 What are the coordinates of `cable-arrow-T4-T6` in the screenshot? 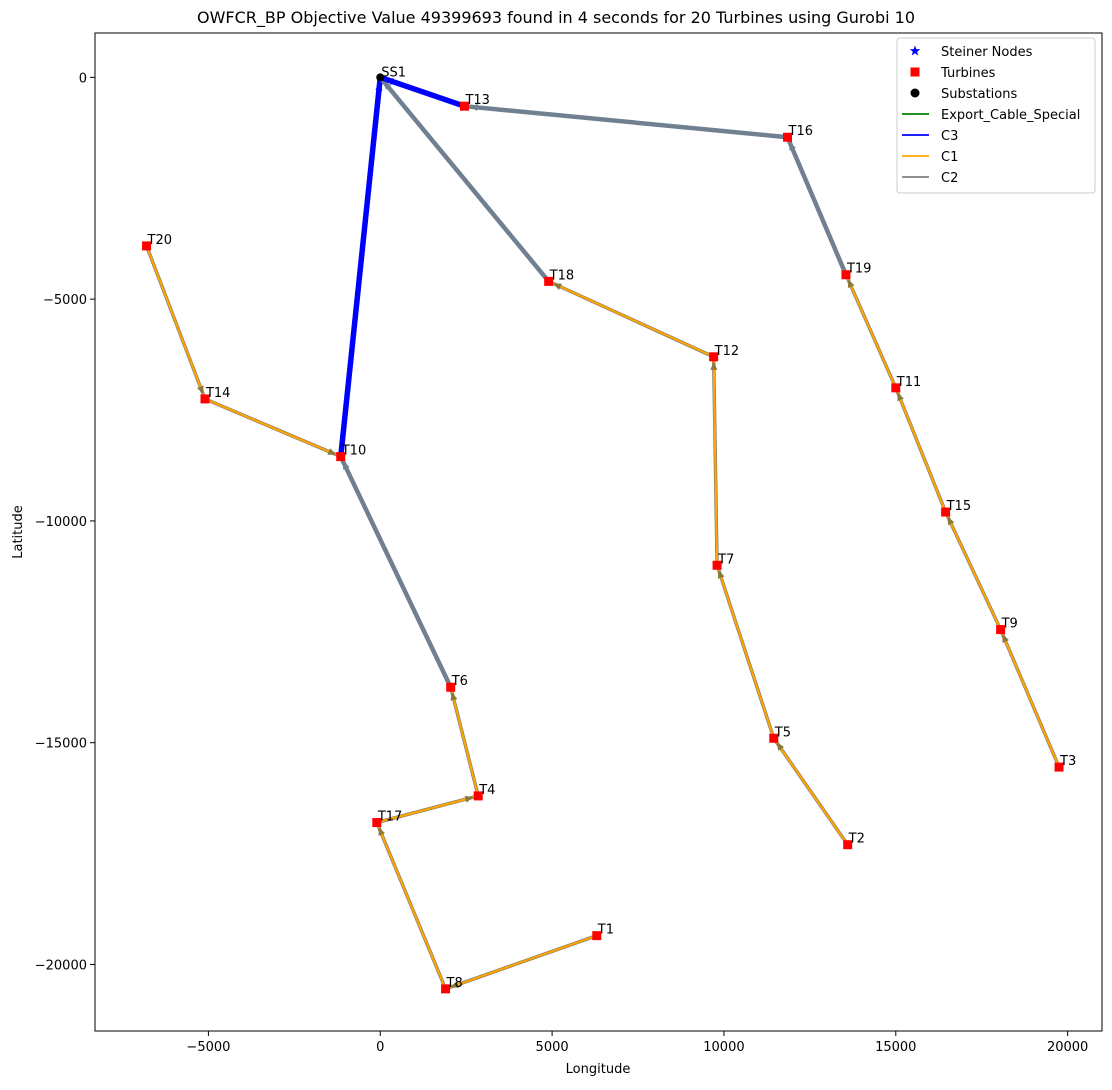 It's located at (454, 696).